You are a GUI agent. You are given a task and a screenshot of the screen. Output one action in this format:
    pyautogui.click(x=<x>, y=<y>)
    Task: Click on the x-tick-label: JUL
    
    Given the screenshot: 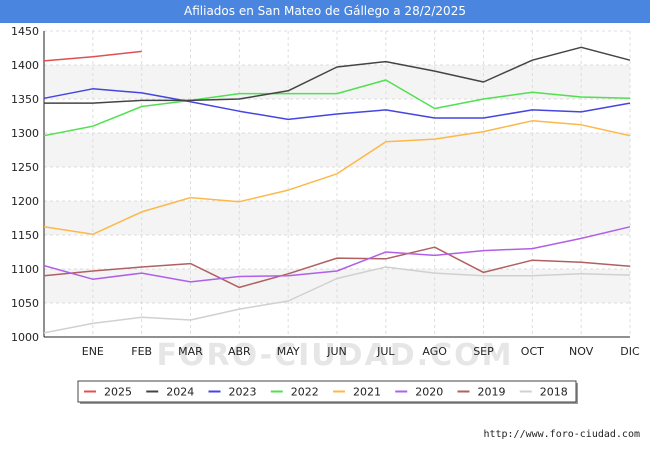 What is the action you would take?
    pyautogui.click(x=385, y=351)
    